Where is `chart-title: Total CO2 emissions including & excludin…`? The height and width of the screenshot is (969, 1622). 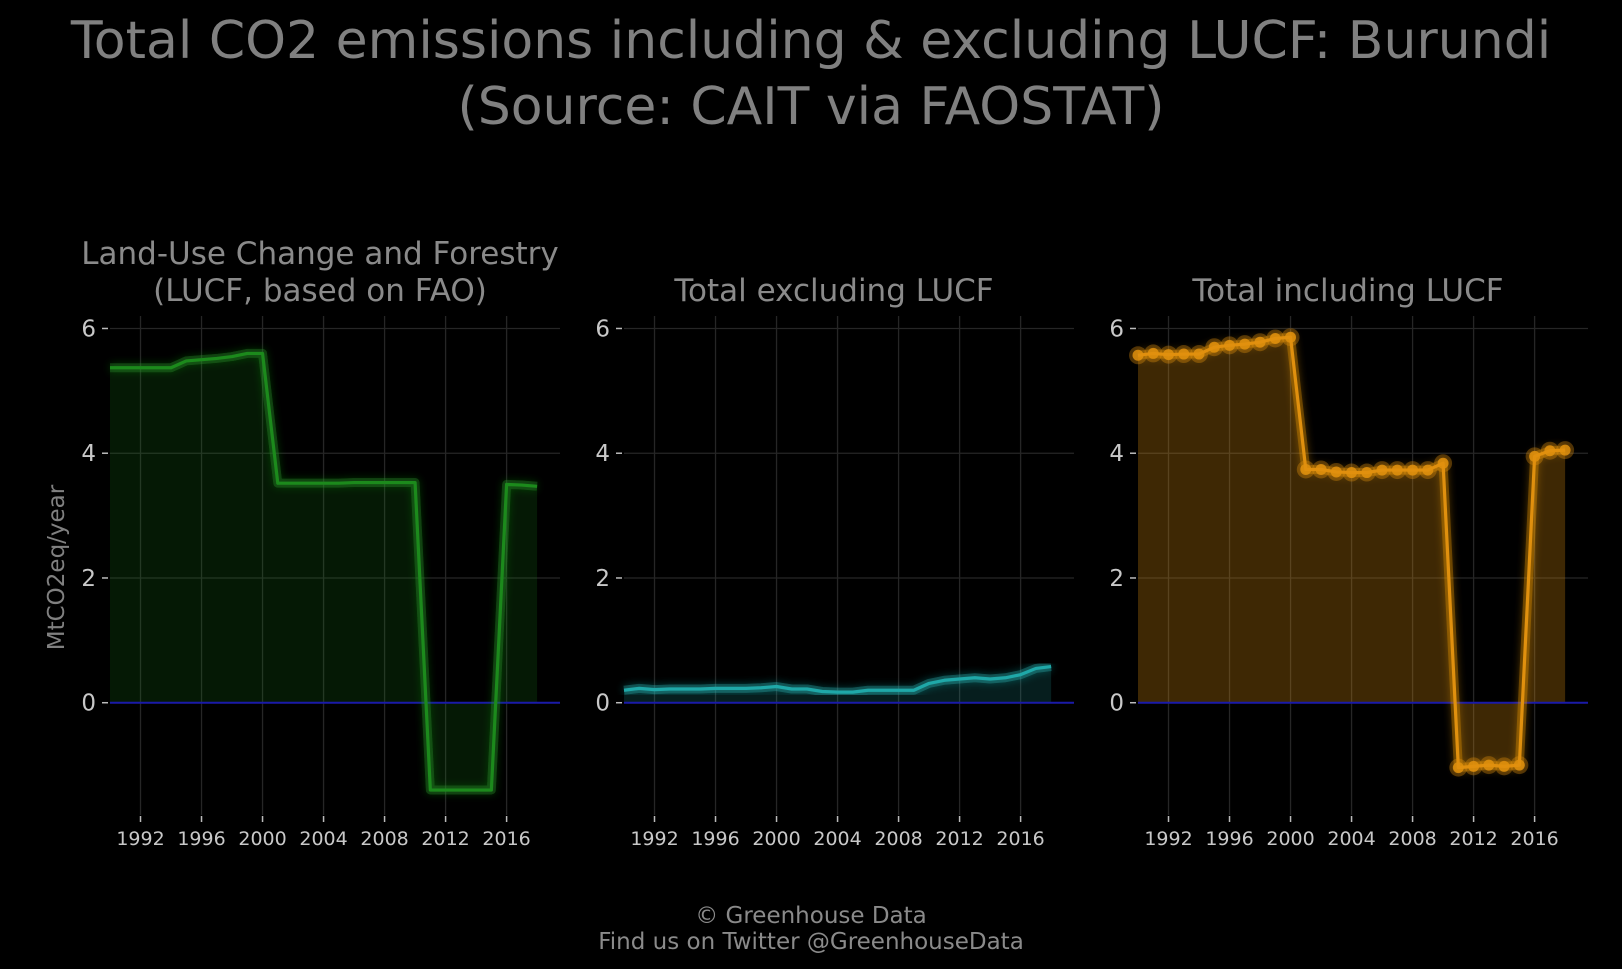 chart-title: Total CO2 emissions including & excludin… is located at coordinates (810, 41).